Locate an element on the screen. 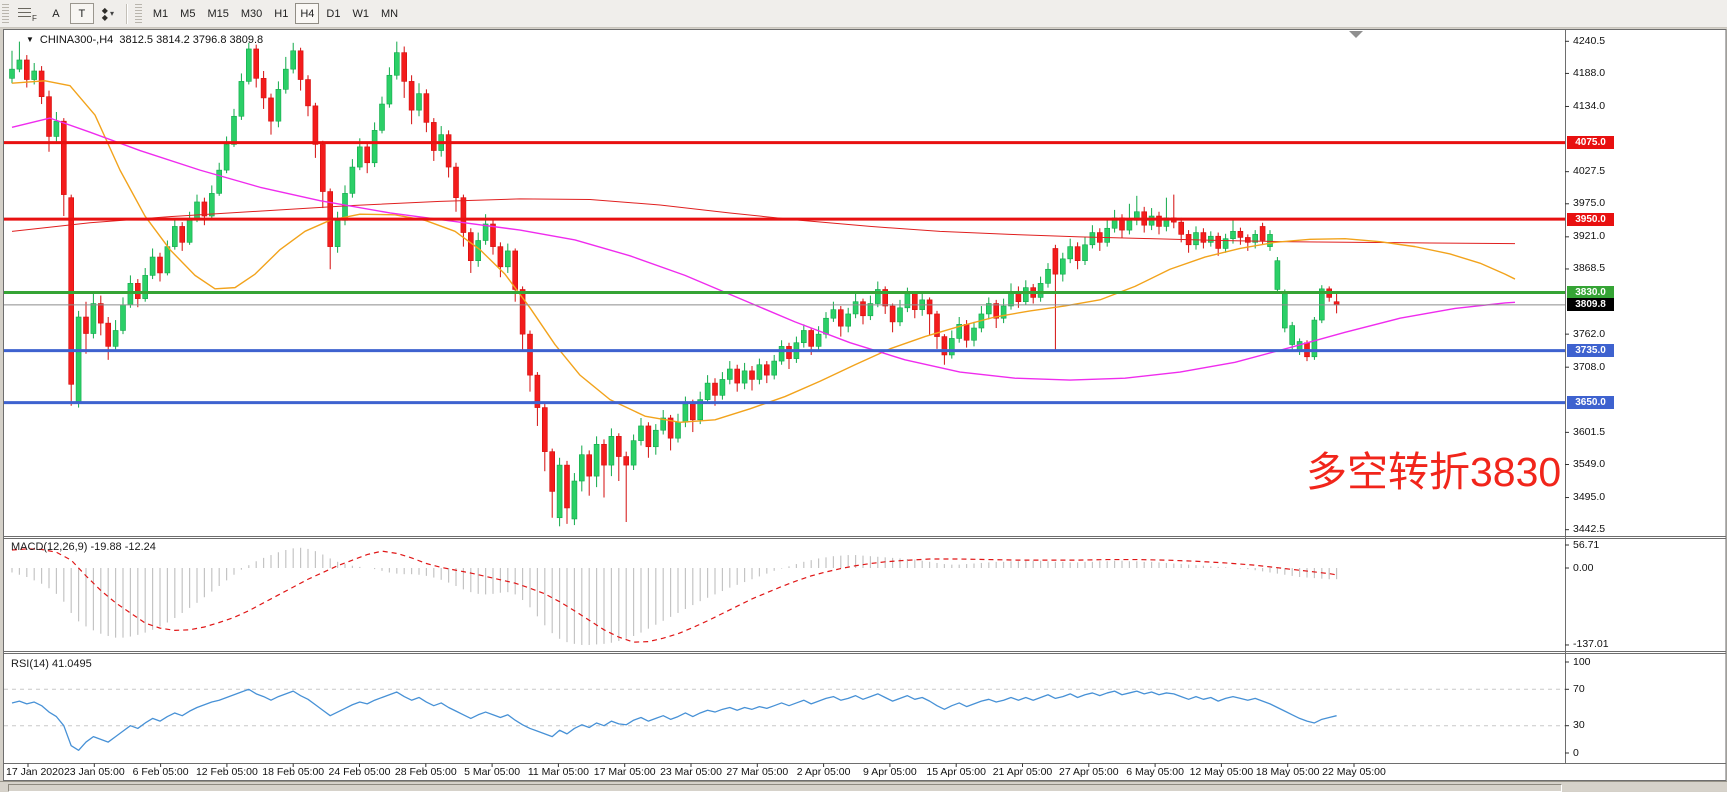 Image resolution: width=1727 pixels, height=792 pixels. arrows-dropdown-icon: ◆ ◆ ▾ is located at coordinates (108, 13).